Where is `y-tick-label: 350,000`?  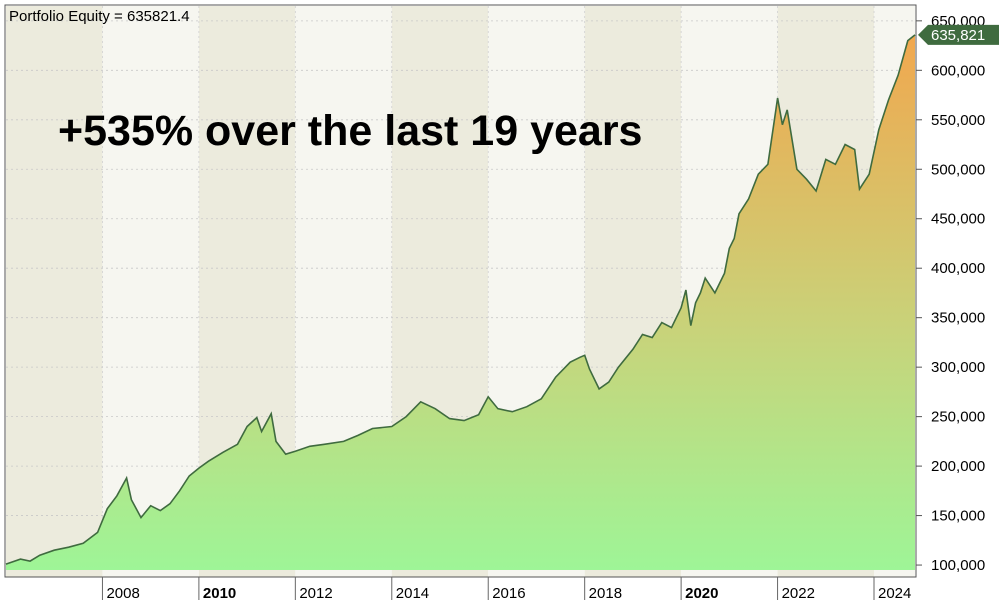
y-tick-label: 350,000 is located at coordinates (958, 318).